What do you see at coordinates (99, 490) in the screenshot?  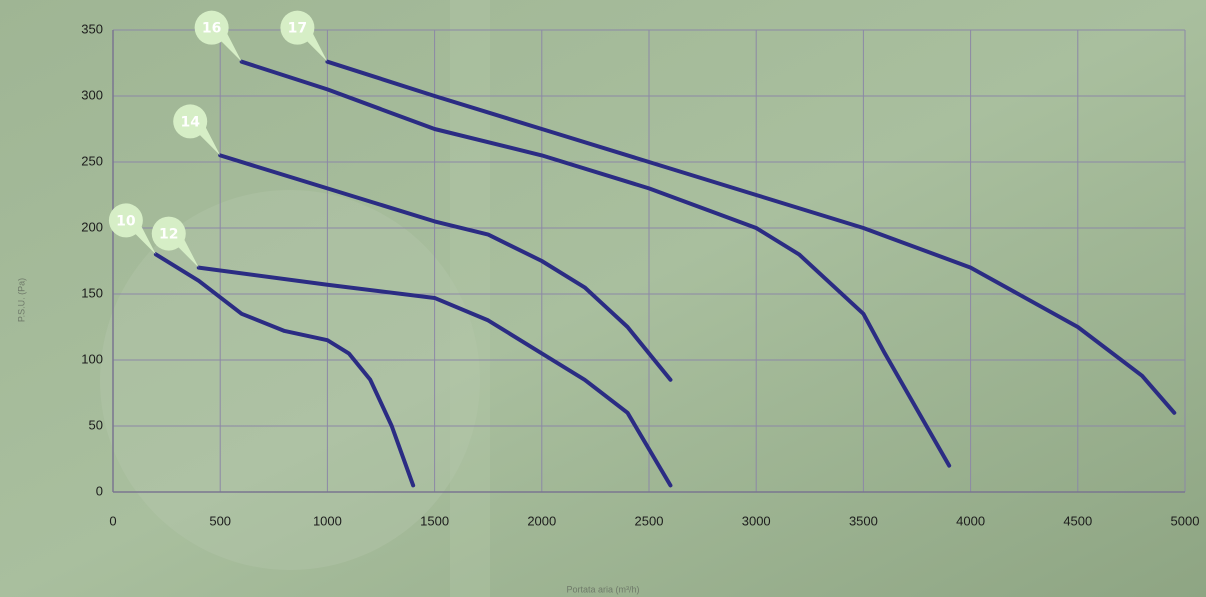 I see `y-tick-label: 0` at bounding box center [99, 490].